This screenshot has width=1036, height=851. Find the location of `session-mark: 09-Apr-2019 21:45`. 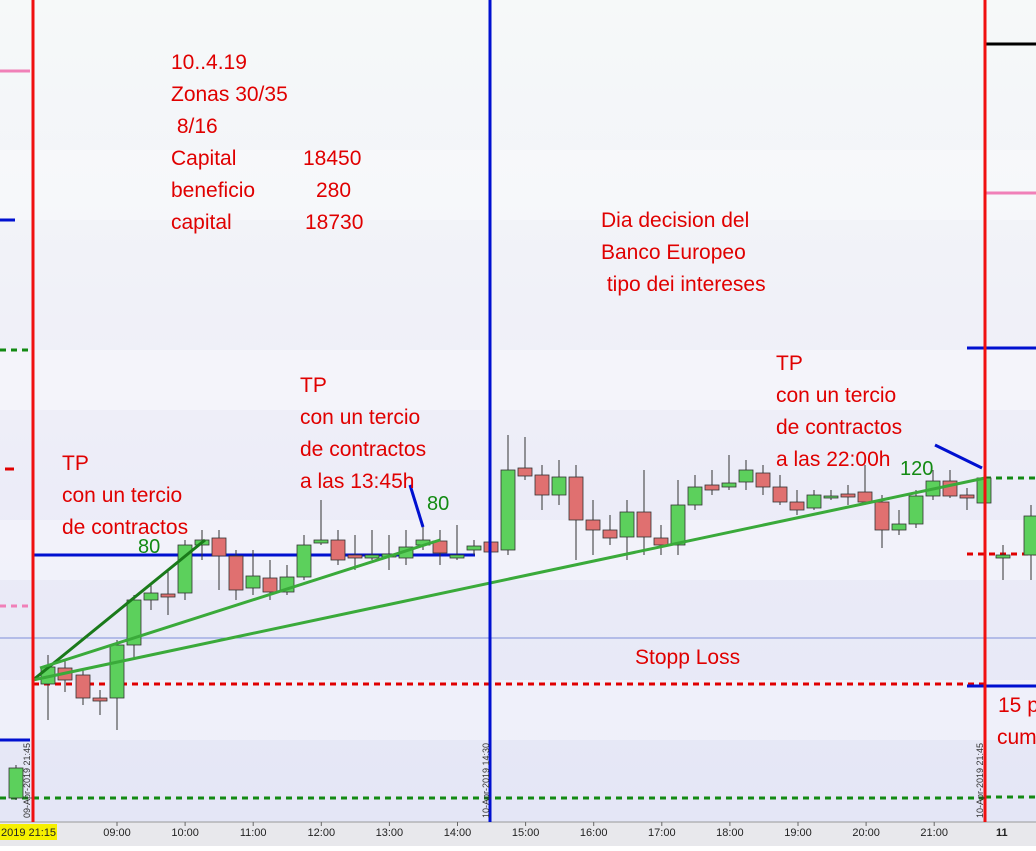

session-mark: 09-Apr-2019 21:45 is located at coordinates (27, 780).